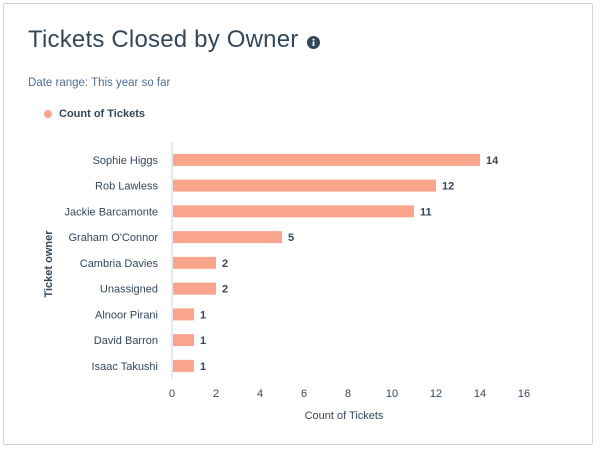 Image resolution: width=600 pixels, height=451 pixels. I want to click on y-tick-label: Jackie Barcamonte, so click(111, 212).